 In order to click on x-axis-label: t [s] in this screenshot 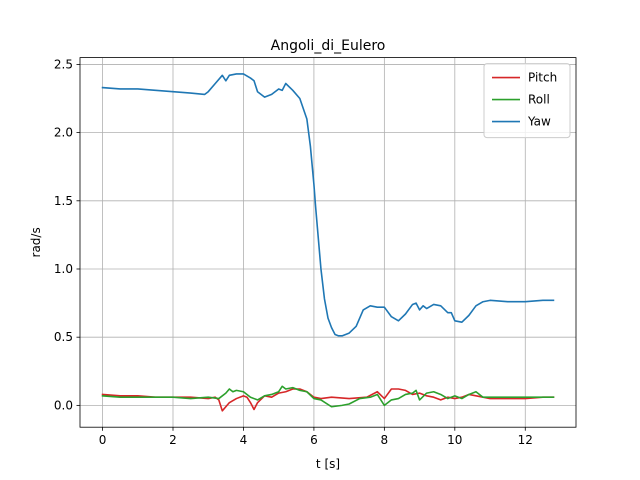, I will do `click(328, 464)`.